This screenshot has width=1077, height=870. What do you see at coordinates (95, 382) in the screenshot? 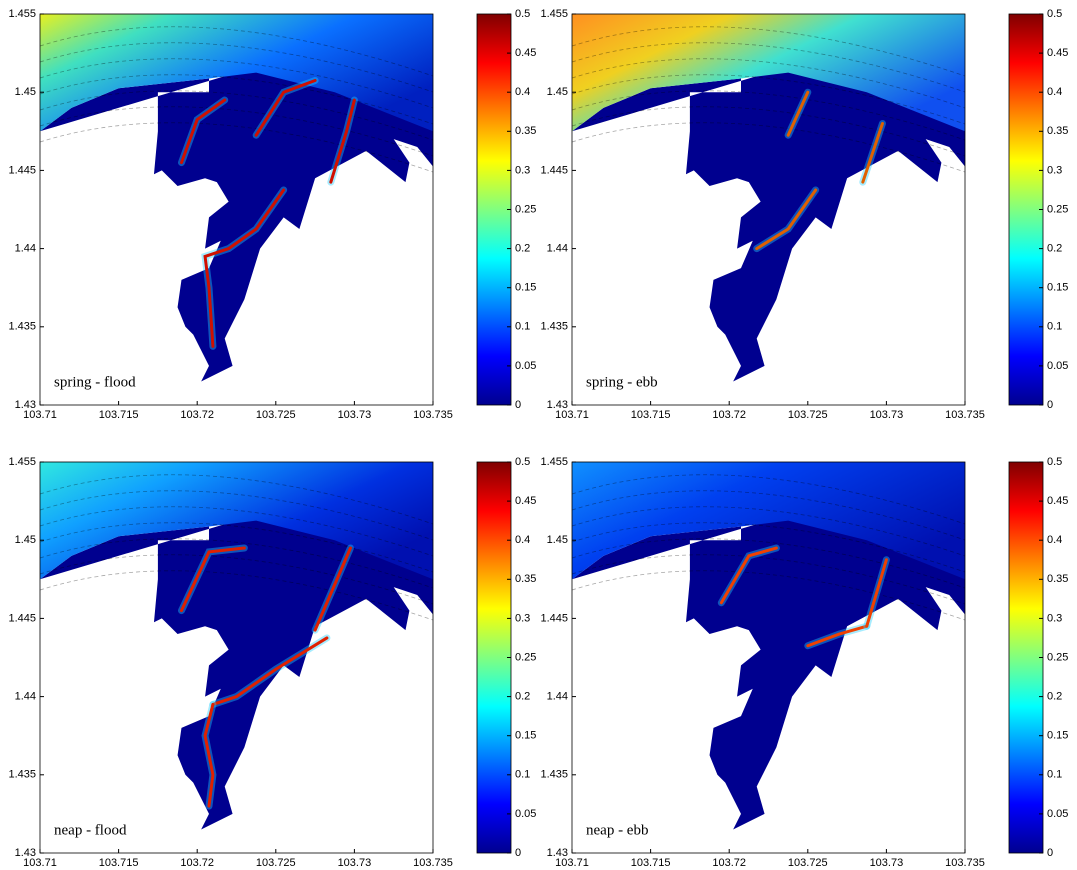
I see `panel-annotation: spring - flood` at bounding box center [95, 382].